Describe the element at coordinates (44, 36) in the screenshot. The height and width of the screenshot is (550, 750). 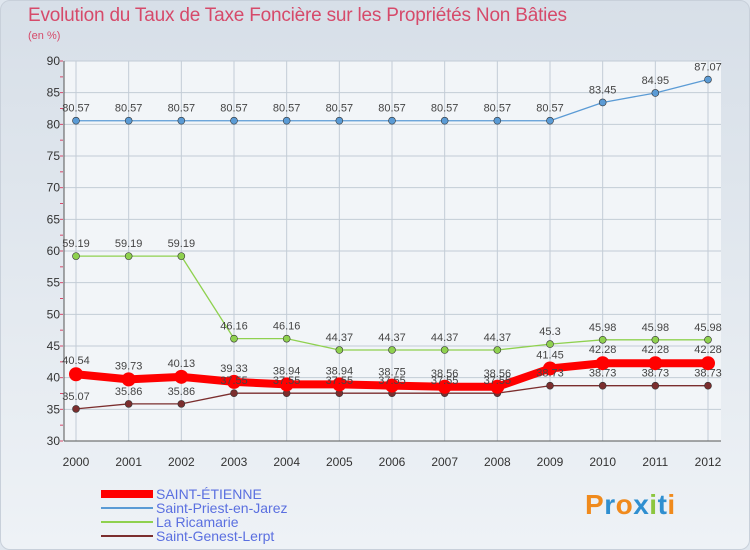
I see `y-axis-unit: (en %)` at that location.